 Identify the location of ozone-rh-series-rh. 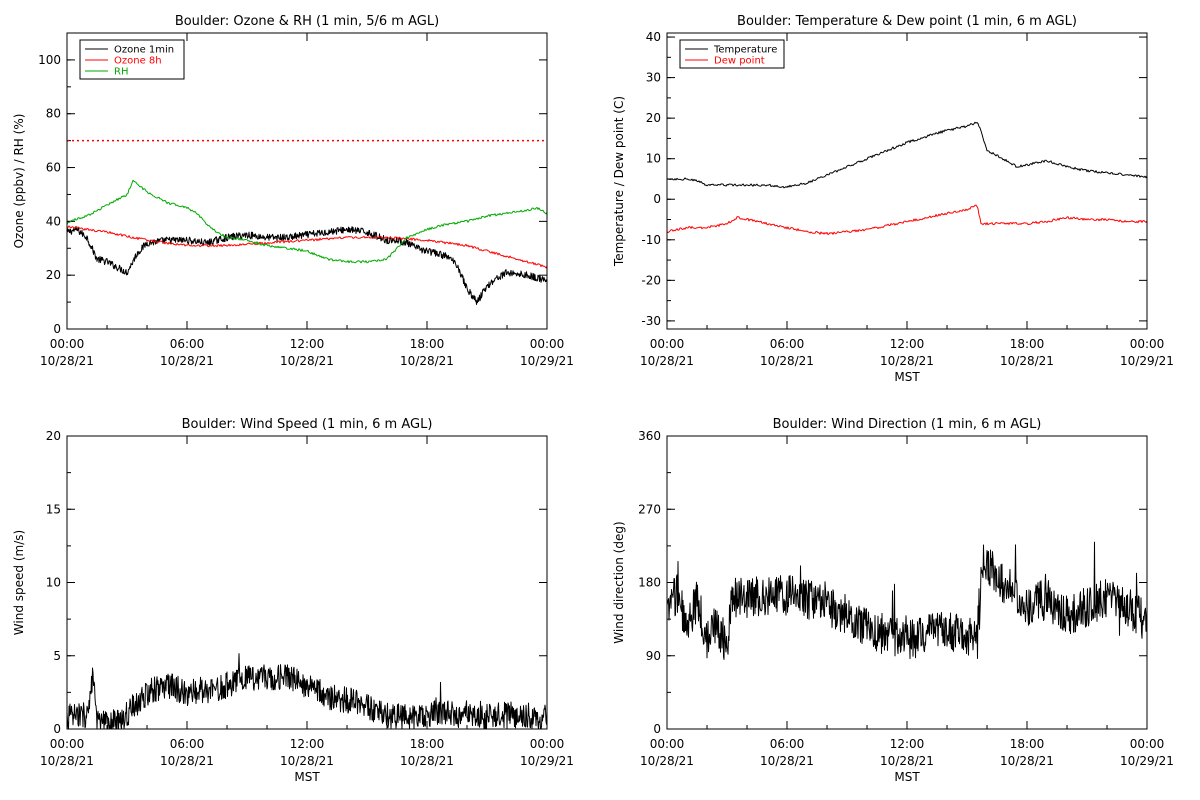
(307, 221).